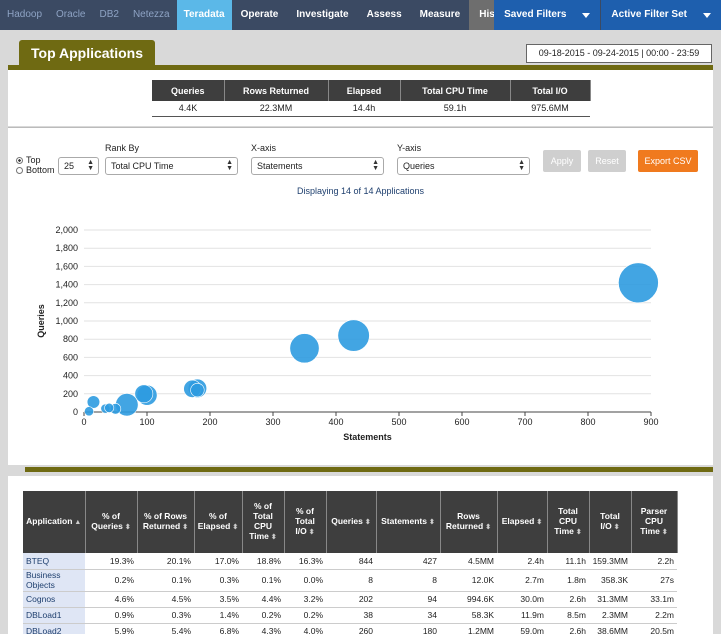  I want to click on x-tick-label: 400, so click(335, 422).